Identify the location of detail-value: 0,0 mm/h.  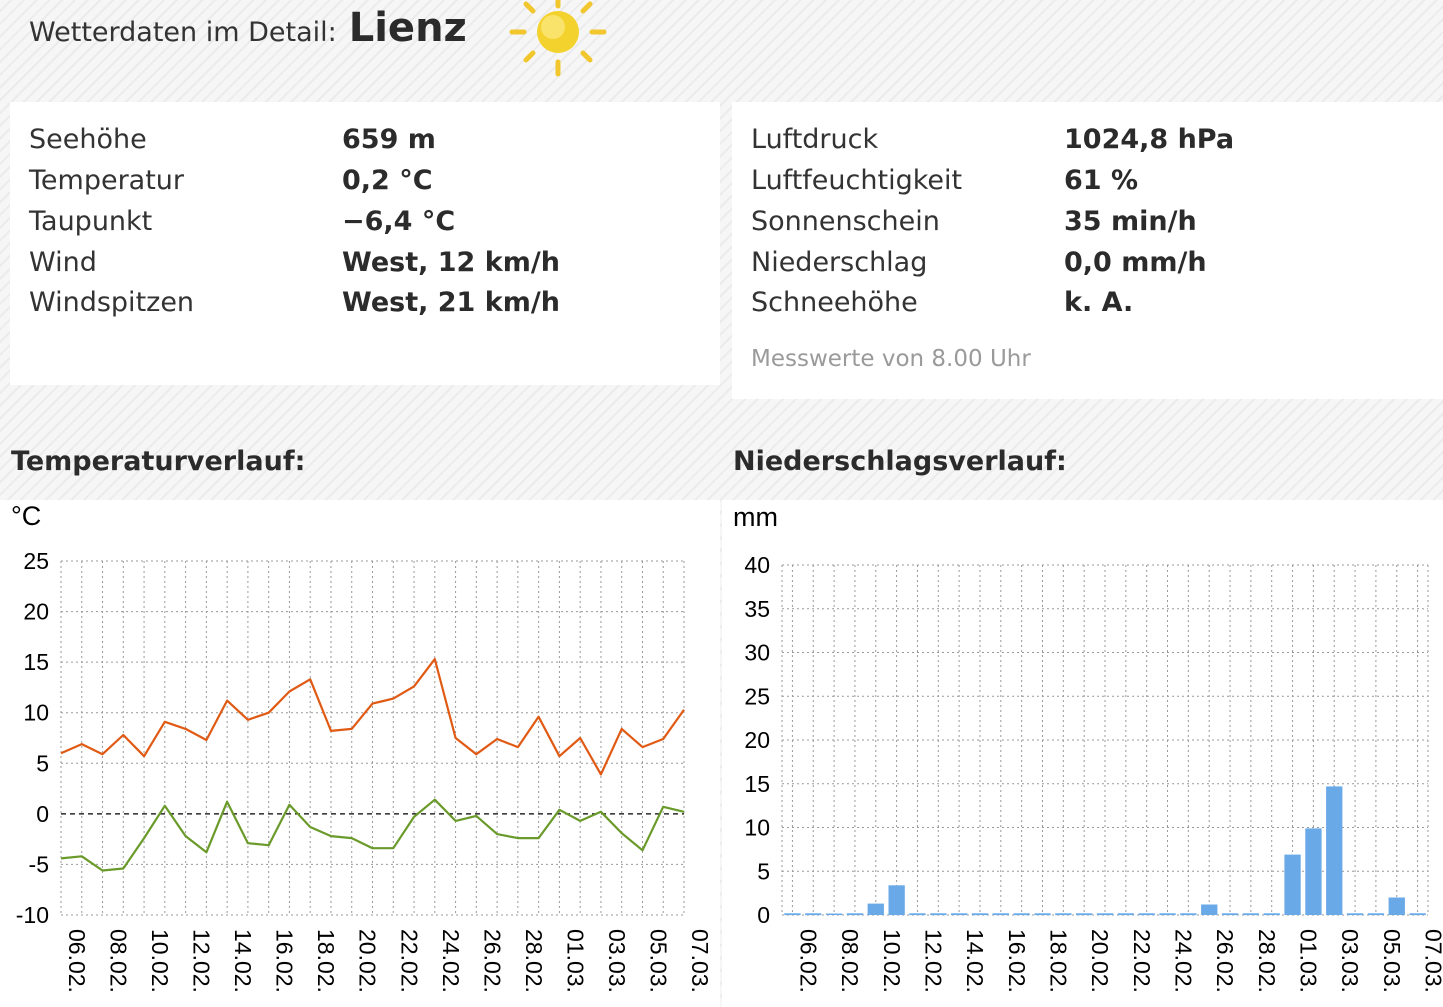
(1135, 262).